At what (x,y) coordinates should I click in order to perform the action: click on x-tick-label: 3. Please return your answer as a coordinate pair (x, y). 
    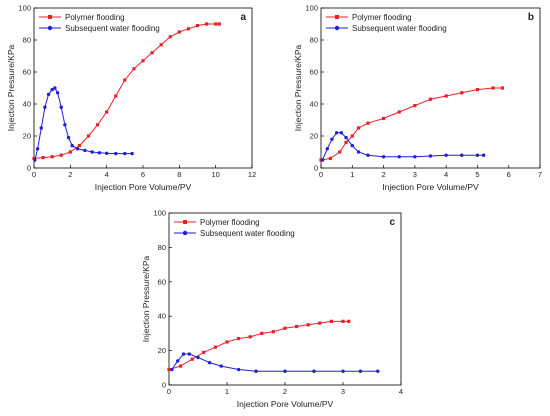
    Looking at the image, I should click on (415, 174).